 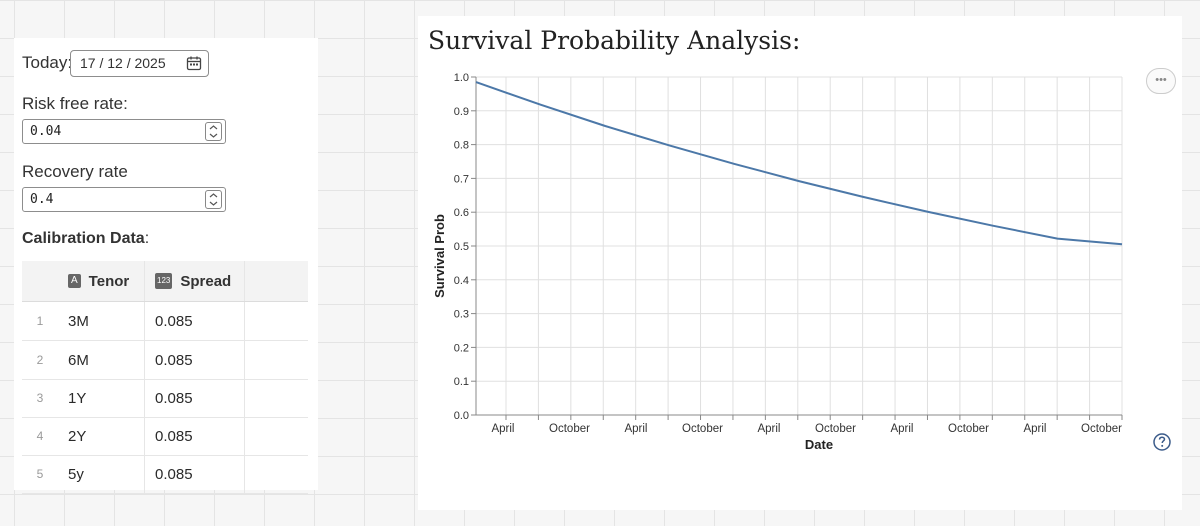 What do you see at coordinates (461, 247) in the screenshot?
I see `y-tick-label: 0.5` at bounding box center [461, 247].